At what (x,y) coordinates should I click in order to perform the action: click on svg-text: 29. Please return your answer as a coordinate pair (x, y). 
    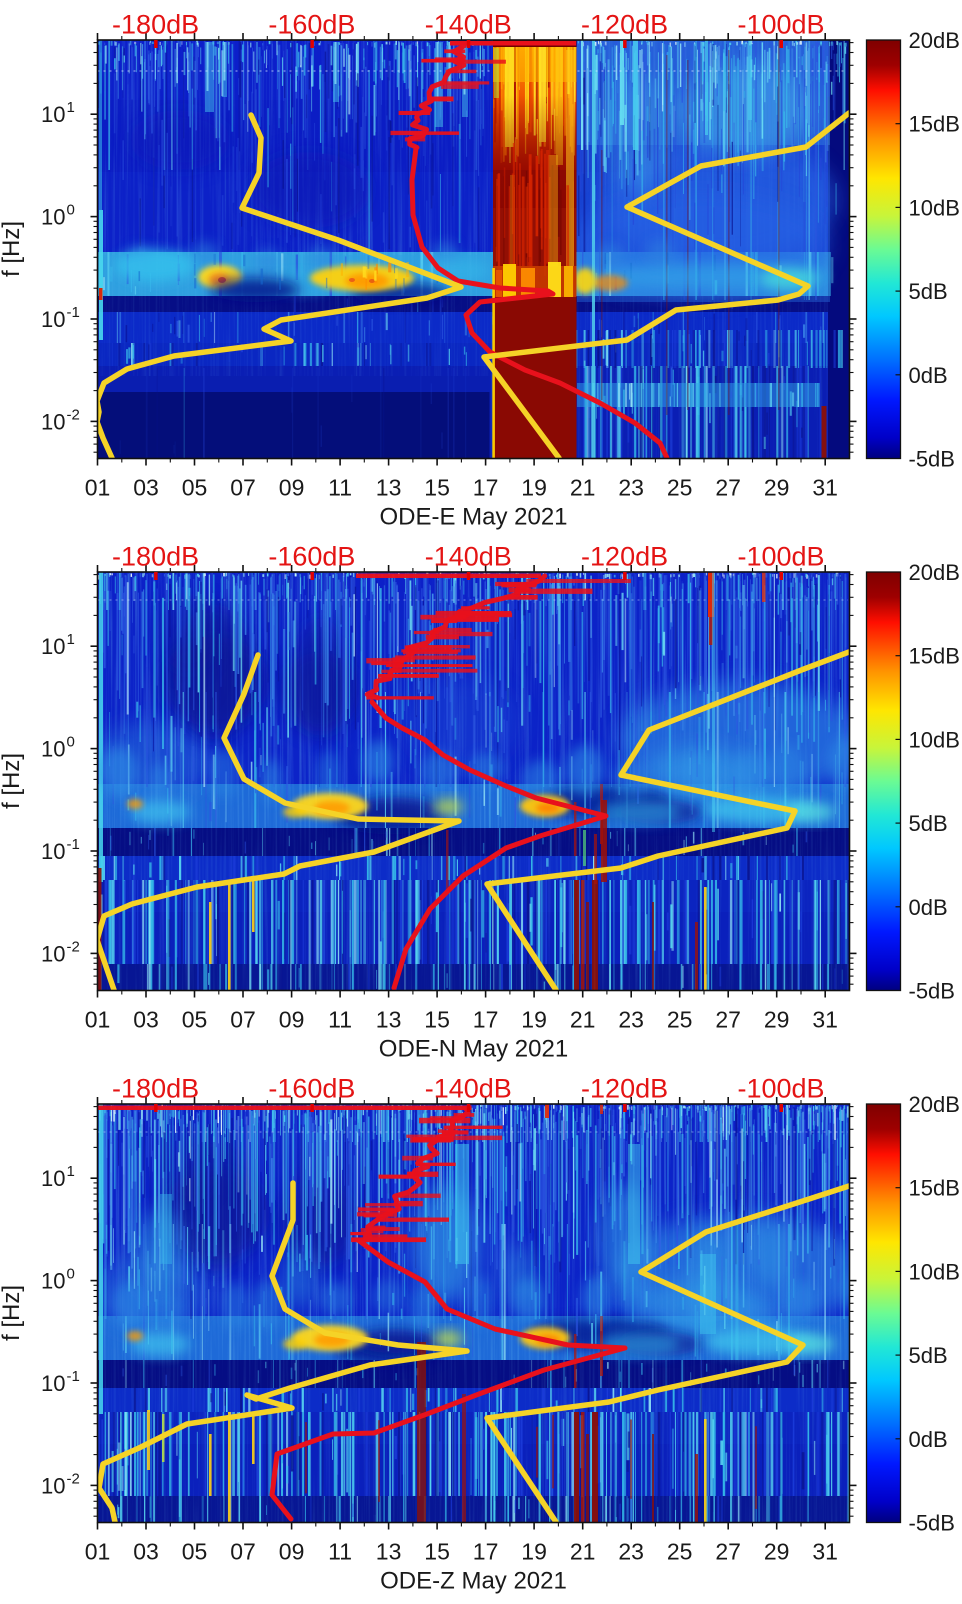
    Looking at the image, I should click on (777, 488).